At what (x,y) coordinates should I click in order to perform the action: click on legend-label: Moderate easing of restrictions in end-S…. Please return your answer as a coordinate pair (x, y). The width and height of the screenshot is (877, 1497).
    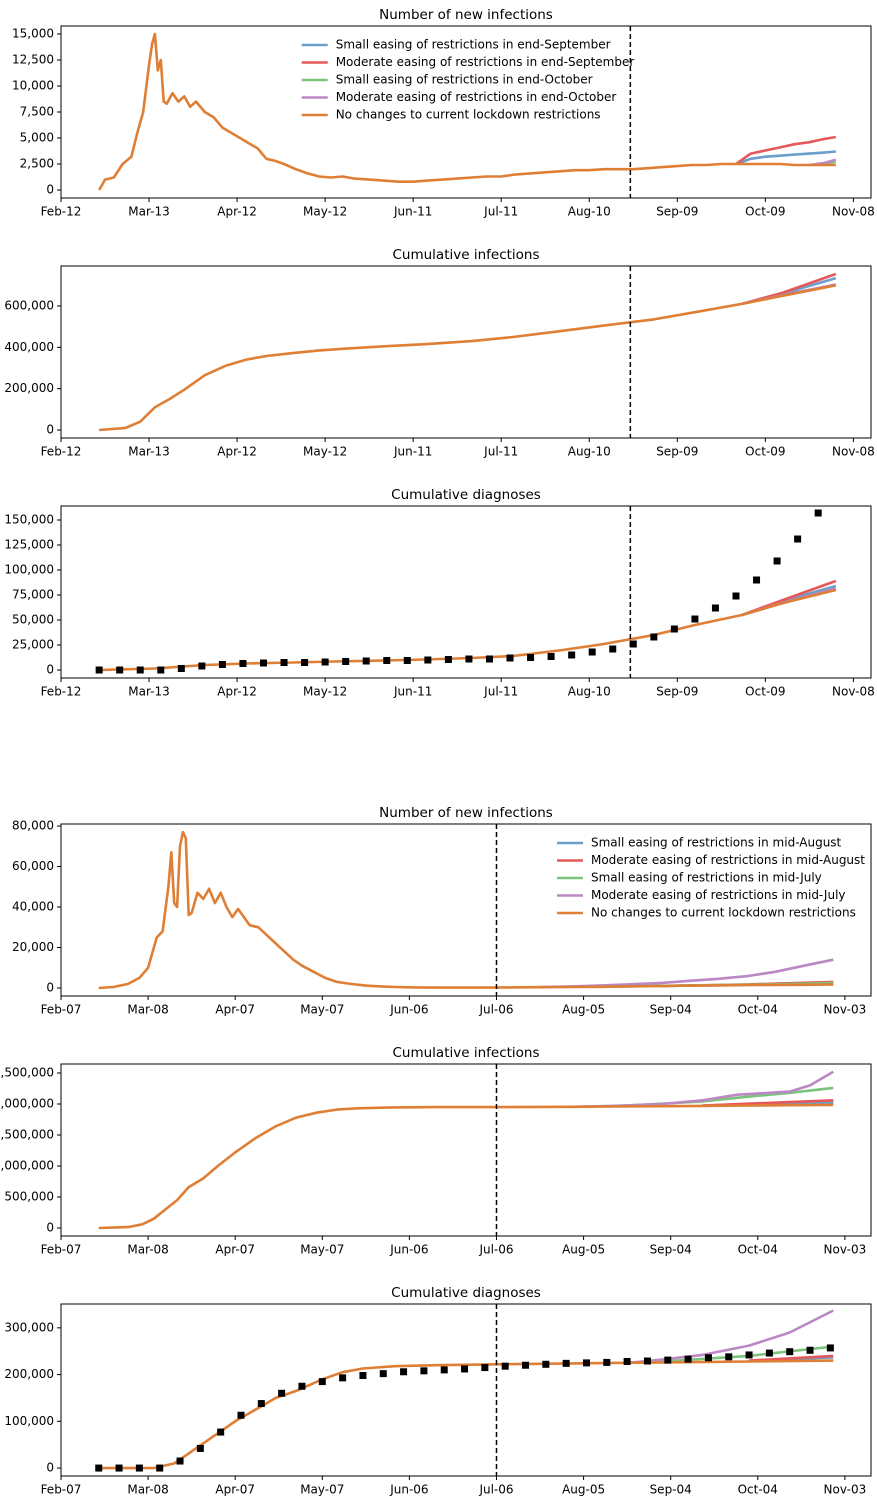
    Looking at the image, I should click on (485, 62).